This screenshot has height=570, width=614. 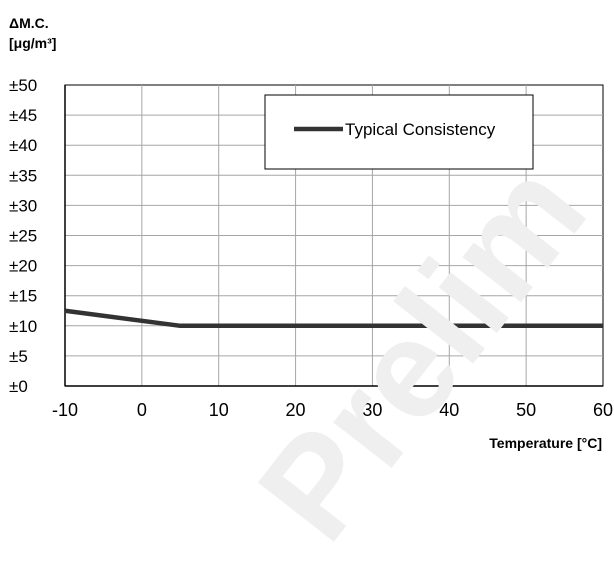 I want to click on y-tick-label: ±20, so click(x=23, y=266).